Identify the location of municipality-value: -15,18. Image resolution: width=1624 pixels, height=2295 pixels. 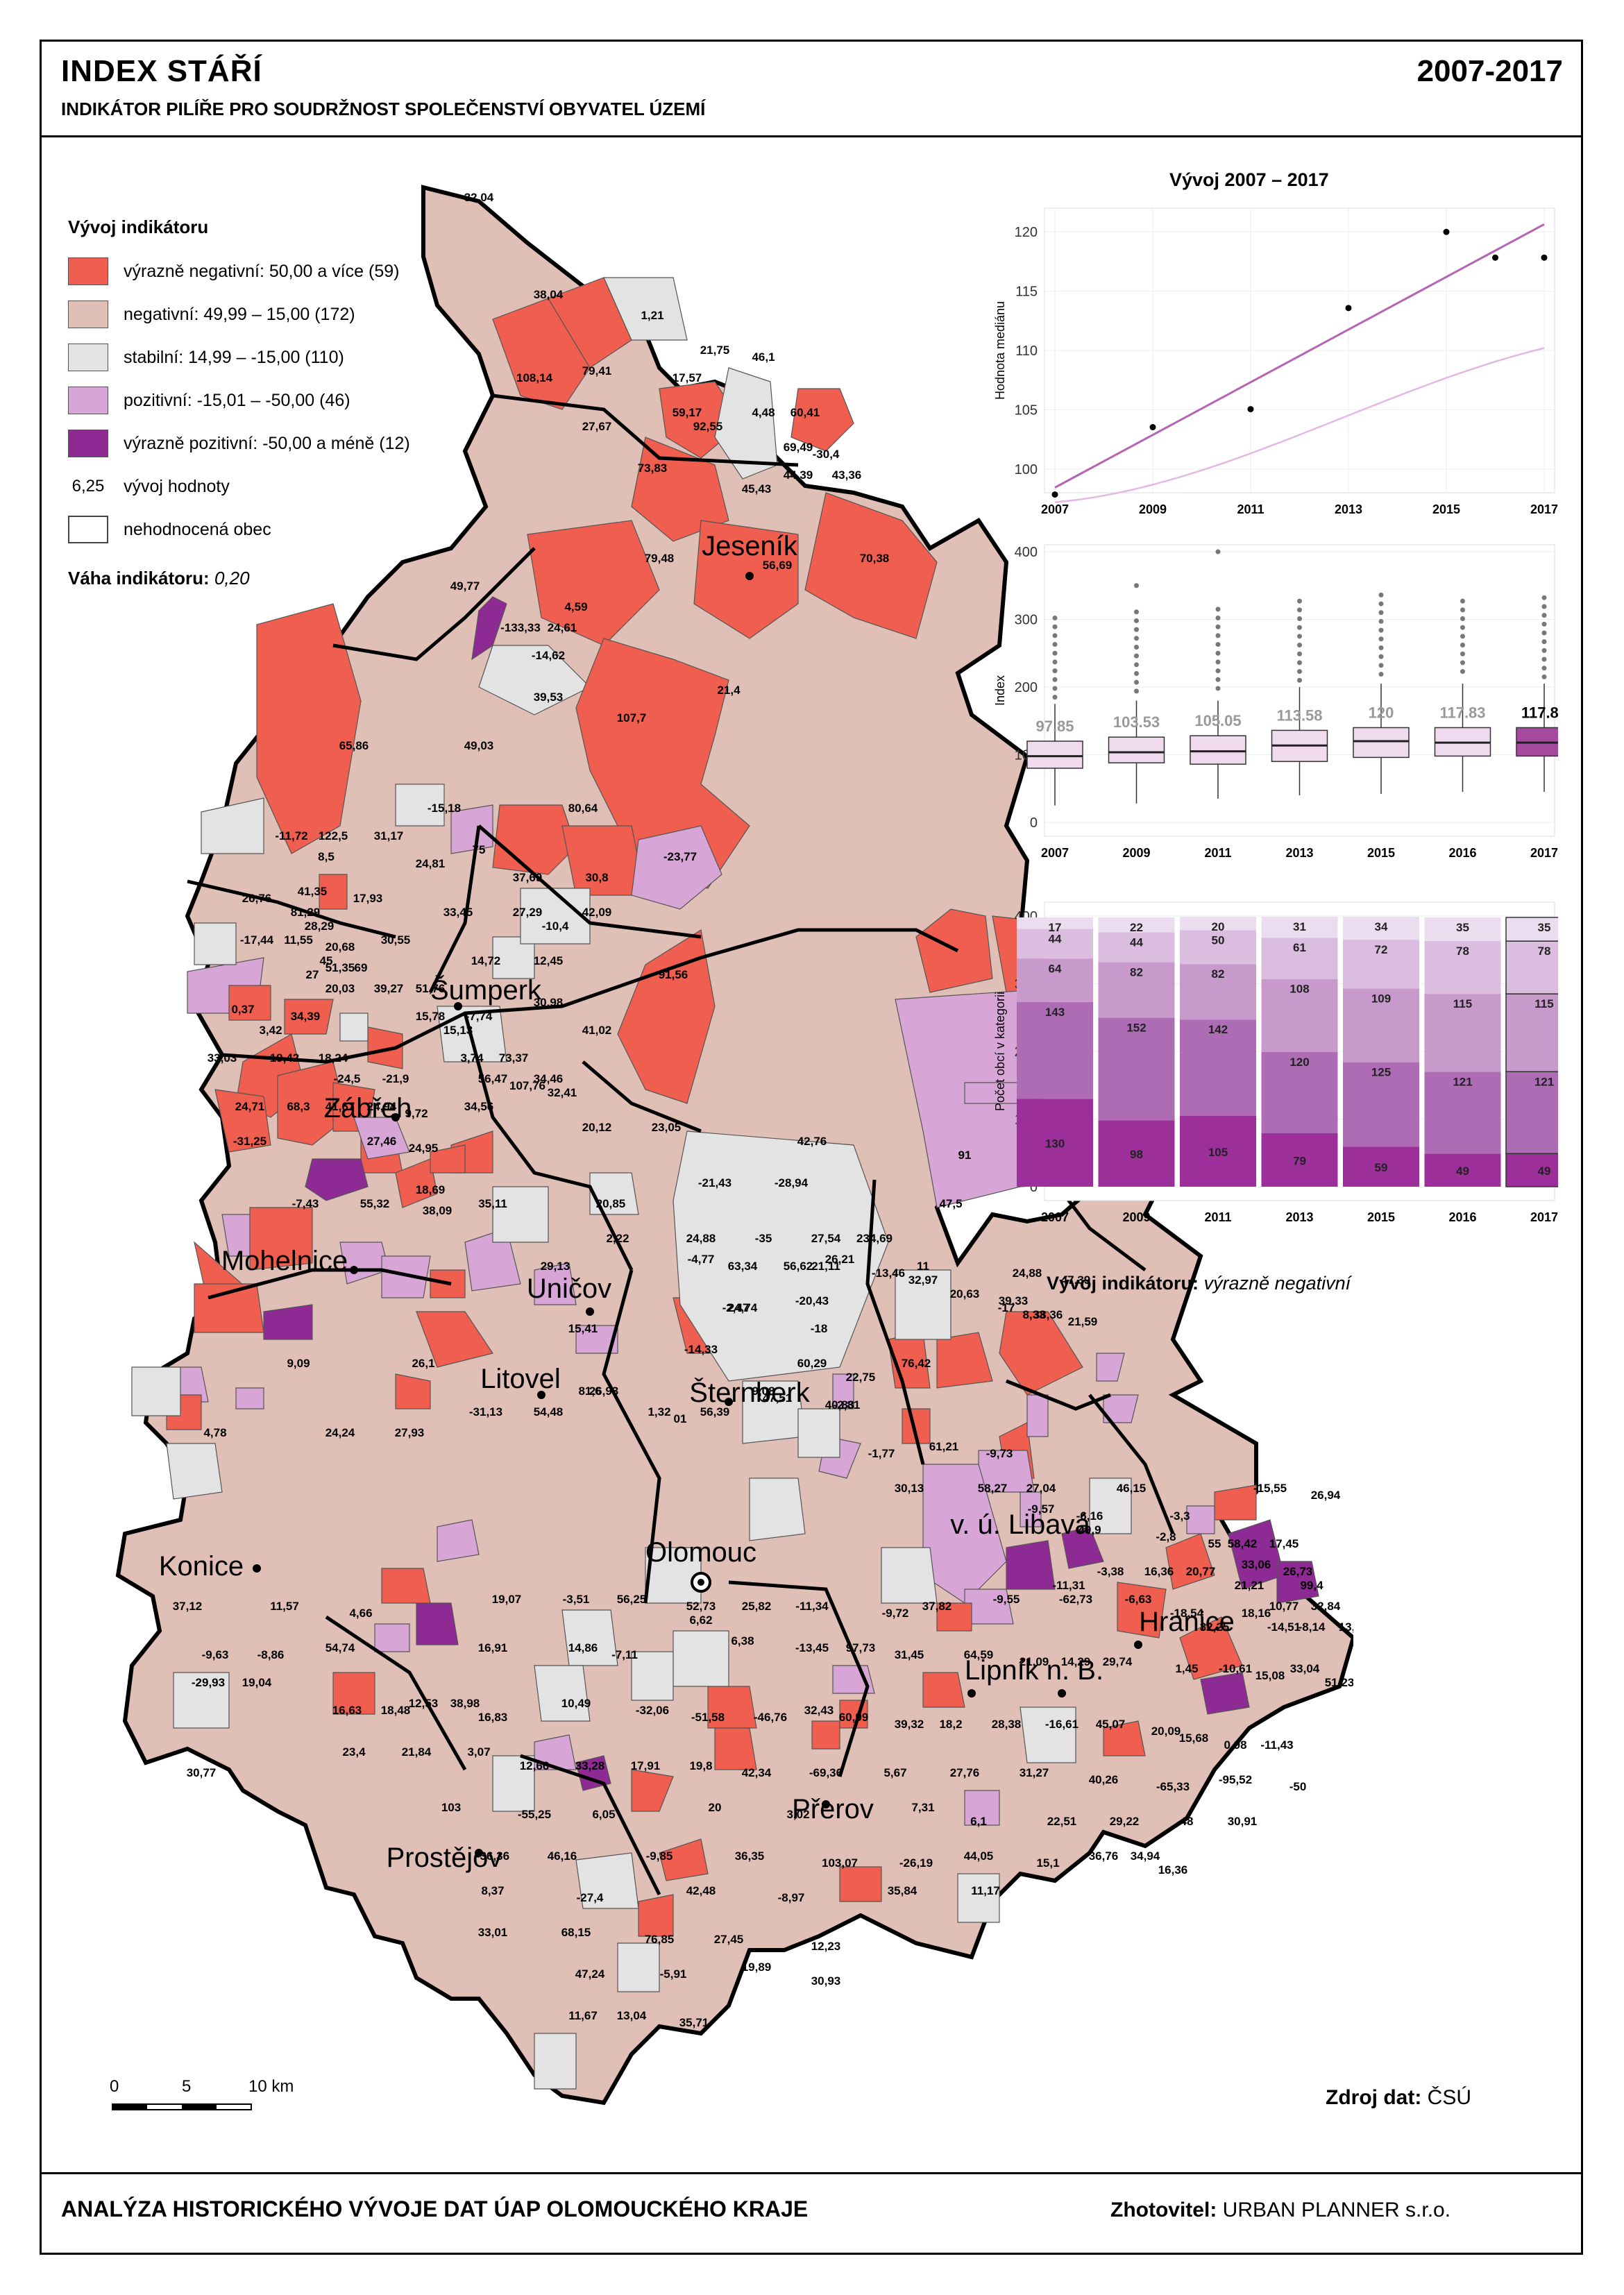
(444, 809).